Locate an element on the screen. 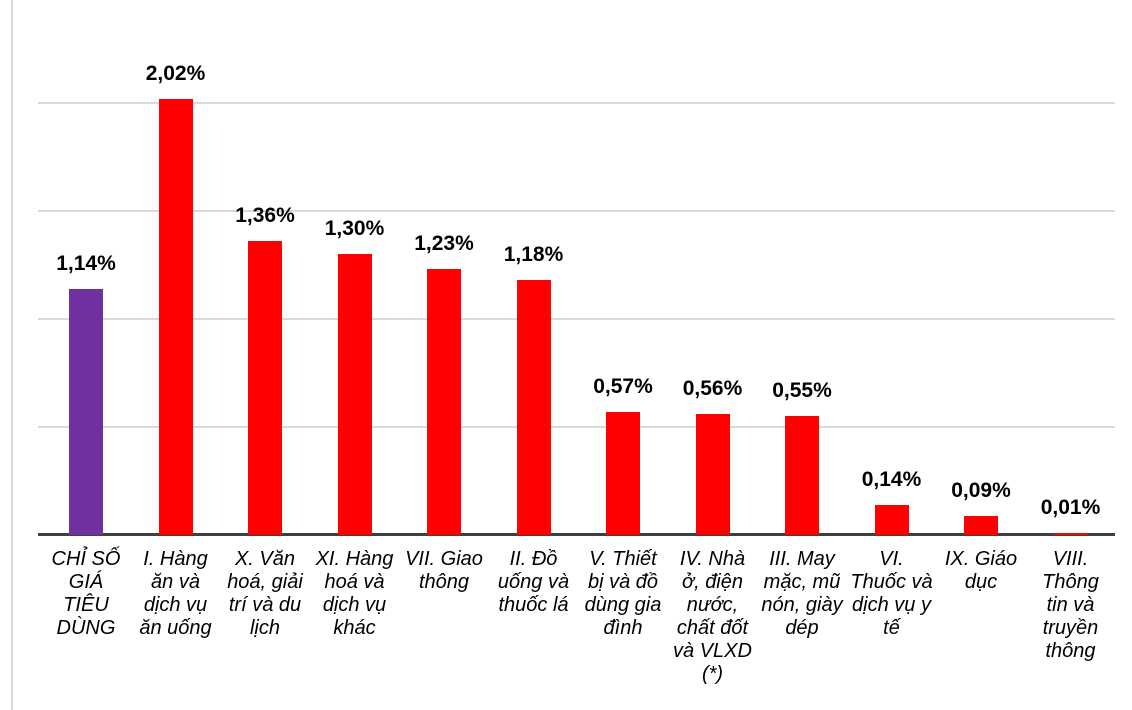  bar-value-label: 1,30% is located at coordinates (354, 229).